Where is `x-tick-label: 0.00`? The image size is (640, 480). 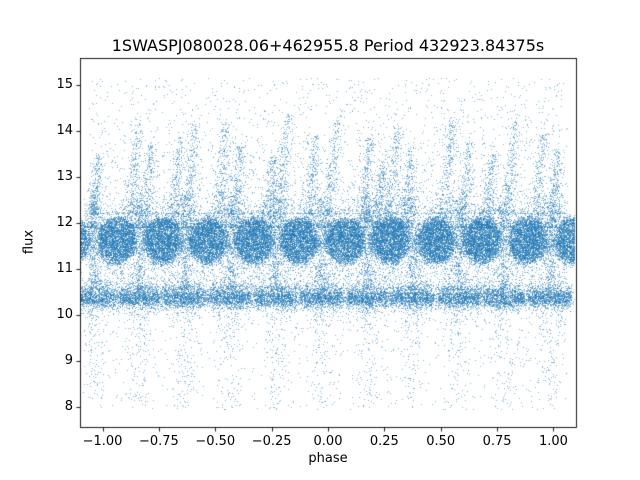 x-tick-label: 0.00 is located at coordinates (328, 441).